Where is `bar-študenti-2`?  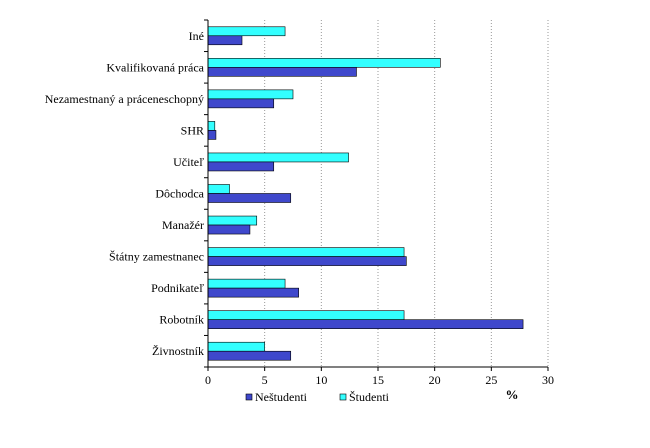 bar-študenti-2 is located at coordinates (246, 283).